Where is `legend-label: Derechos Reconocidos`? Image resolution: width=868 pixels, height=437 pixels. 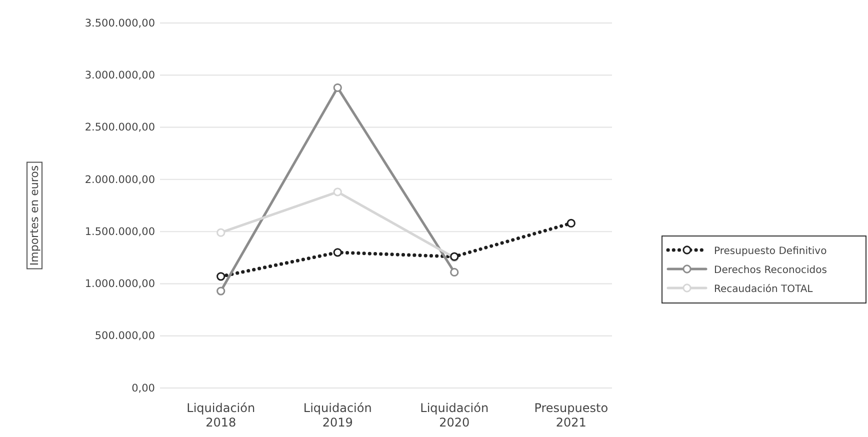
legend-label: Derechos Reconocidos is located at coordinates (770, 270).